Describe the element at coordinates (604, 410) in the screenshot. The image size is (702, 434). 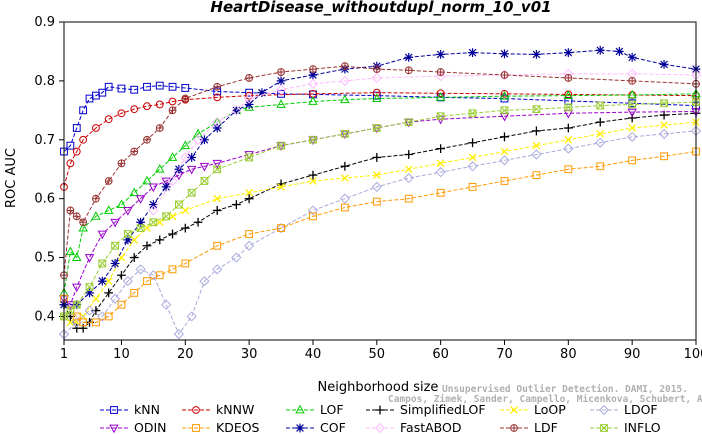
I see `legend-marker-ldof` at that location.